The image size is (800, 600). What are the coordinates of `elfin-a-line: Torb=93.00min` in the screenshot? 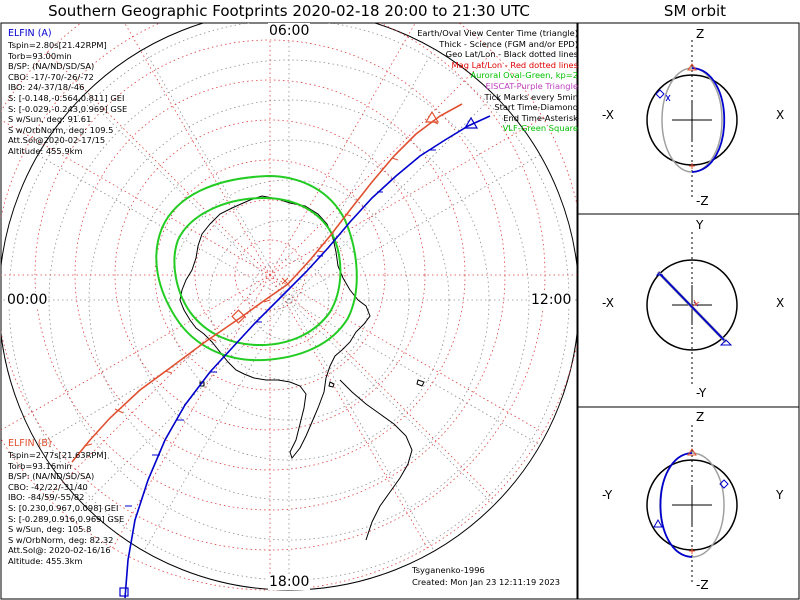 It's located at (40, 55).